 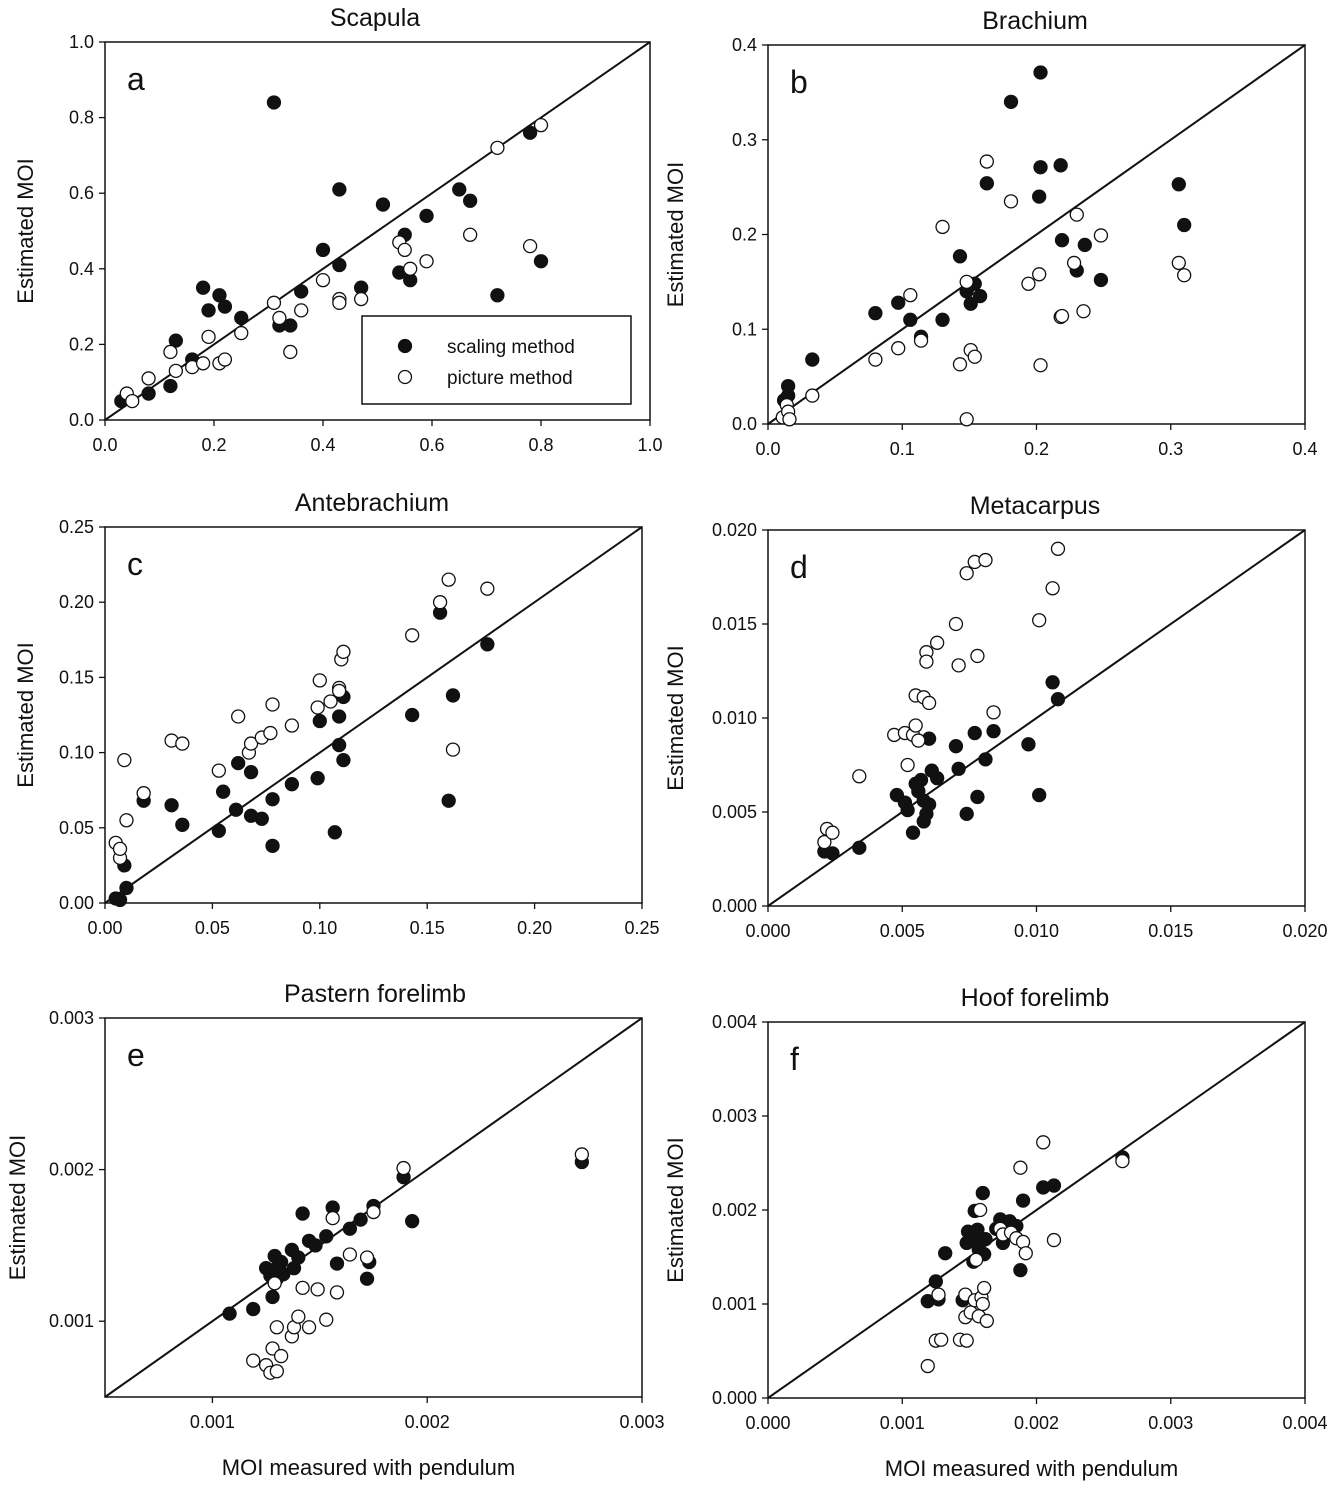 I want to click on x-tick-label: 0.004, so click(x=1304, y=1423).